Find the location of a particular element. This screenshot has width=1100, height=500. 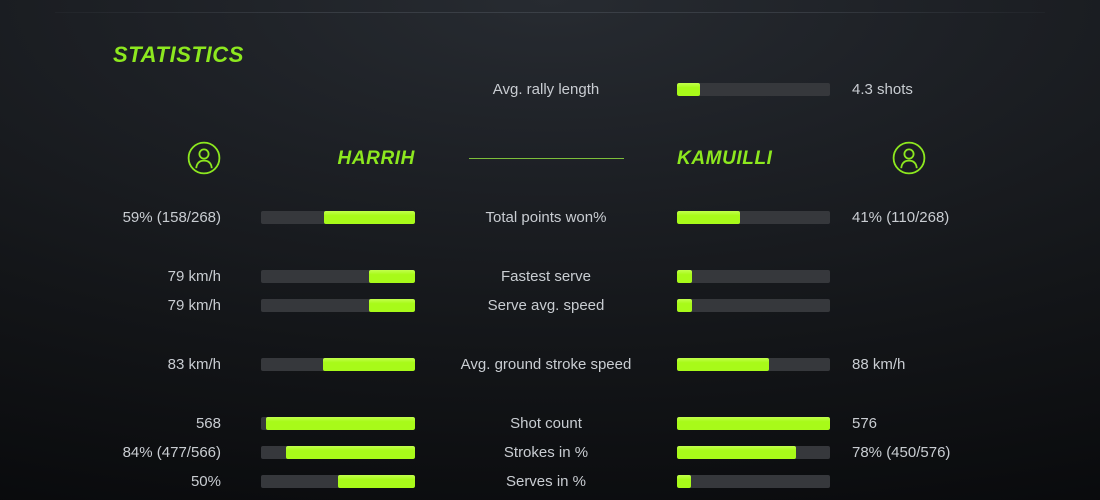

stat-label: Serve avg. speed is located at coordinates (546, 305).